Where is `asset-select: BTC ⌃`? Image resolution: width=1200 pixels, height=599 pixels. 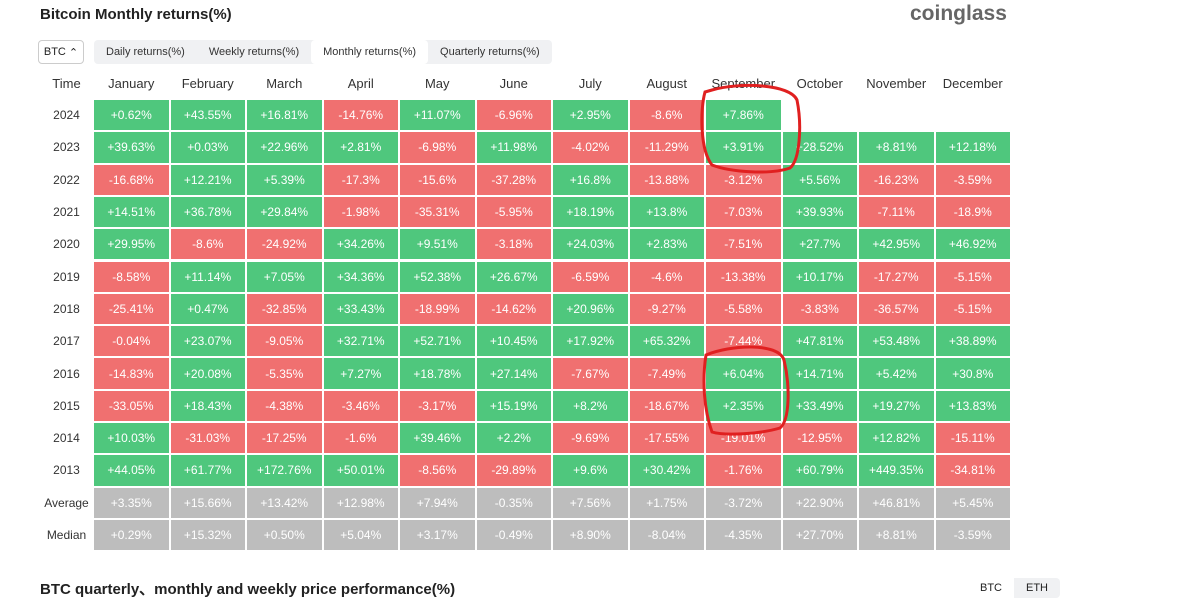
asset-select: BTC ⌃ is located at coordinates (61, 52).